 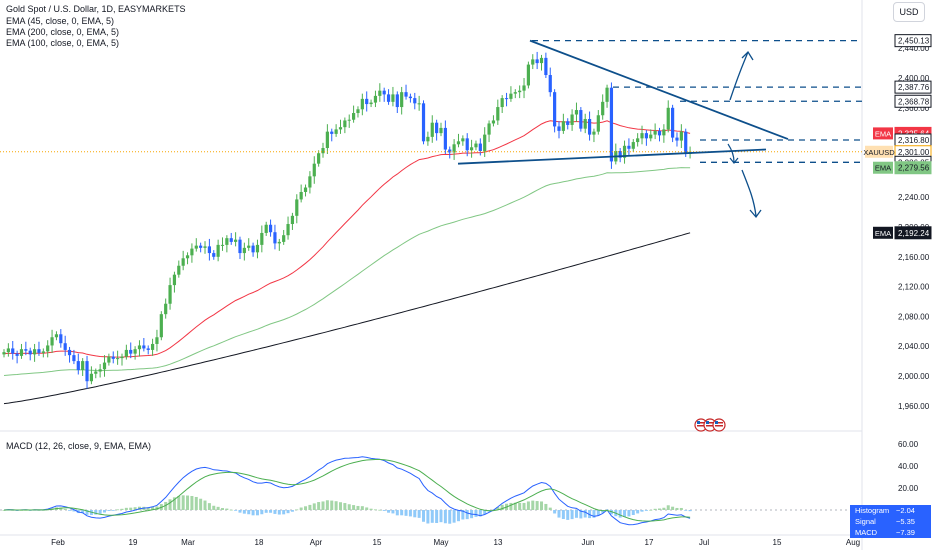 What do you see at coordinates (347, 491) in the screenshot?
I see `macd-line` at bounding box center [347, 491].